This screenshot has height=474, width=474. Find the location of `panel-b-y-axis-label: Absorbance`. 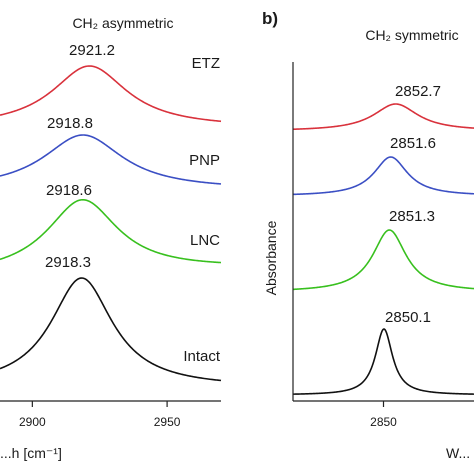

panel-b-y-axis-label: Absorbance is located at coordinates (271, 257).